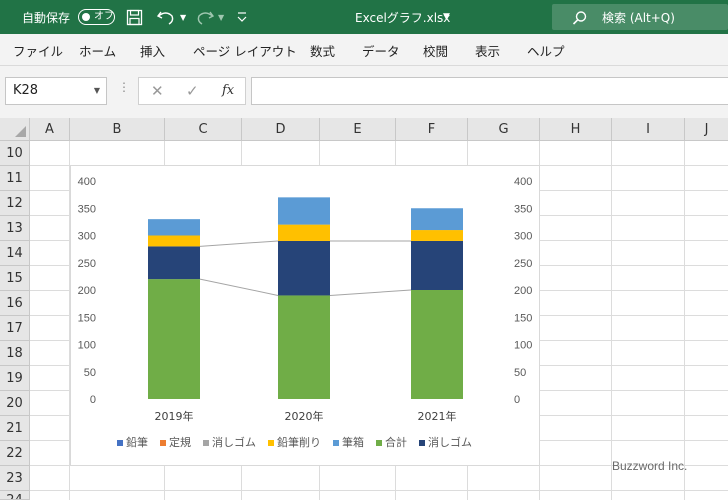 The height and width of the screenshot is (500, 728). What do you see at coordinates (183, 17) in the screenshot?
I see `undo-dropdown-icon: ▼` at bounding box center [183, 17].